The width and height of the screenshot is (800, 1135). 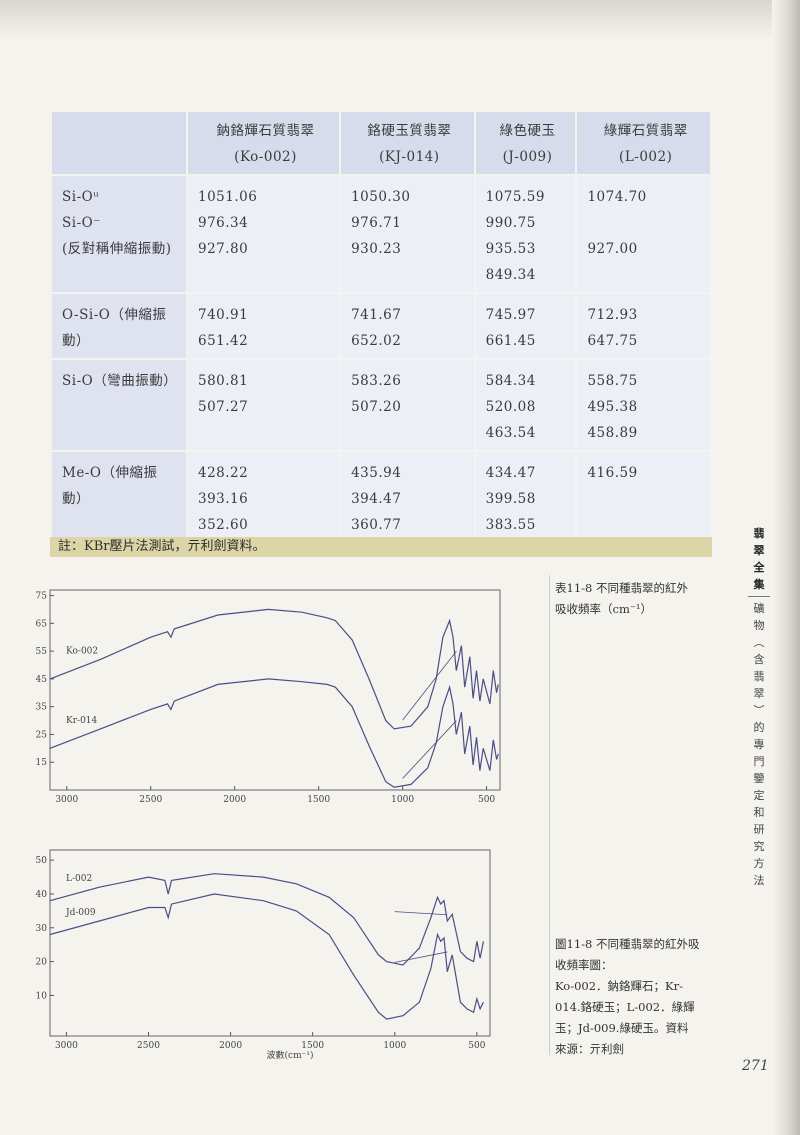 I want to click on frequency-value: 849.34, so click(x=510, y=275).